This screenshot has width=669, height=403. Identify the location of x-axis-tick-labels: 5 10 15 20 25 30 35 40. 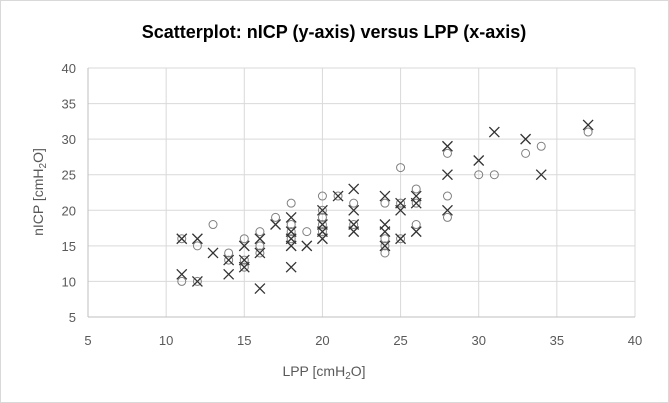
(363, 340).